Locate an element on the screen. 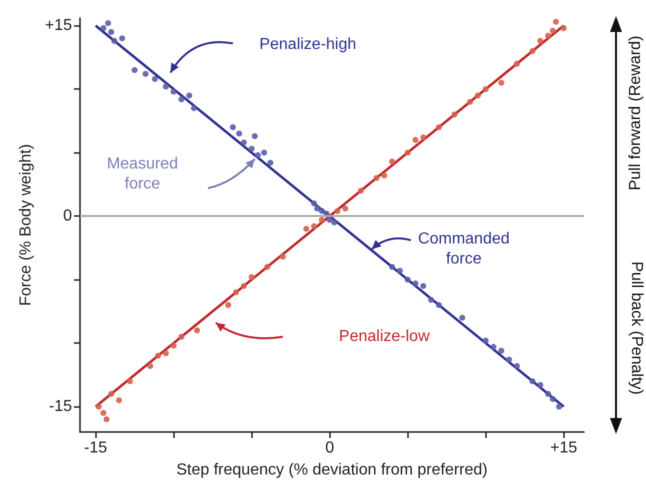  annotation: Measured force is located at coordinates (142, 173).